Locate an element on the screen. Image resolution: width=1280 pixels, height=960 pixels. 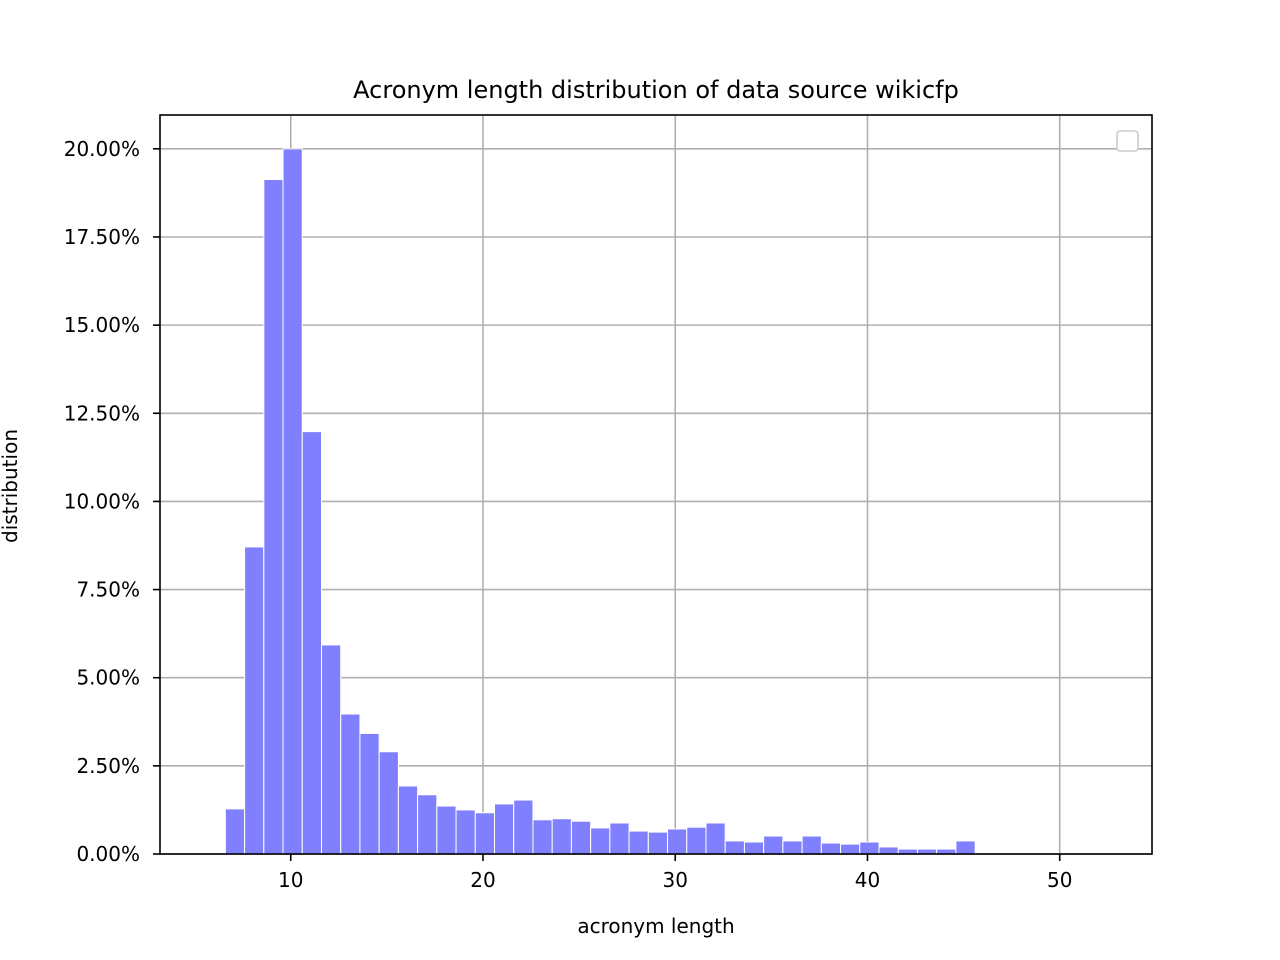
x-tick-label: 20 is located at coordinates (482, 880).